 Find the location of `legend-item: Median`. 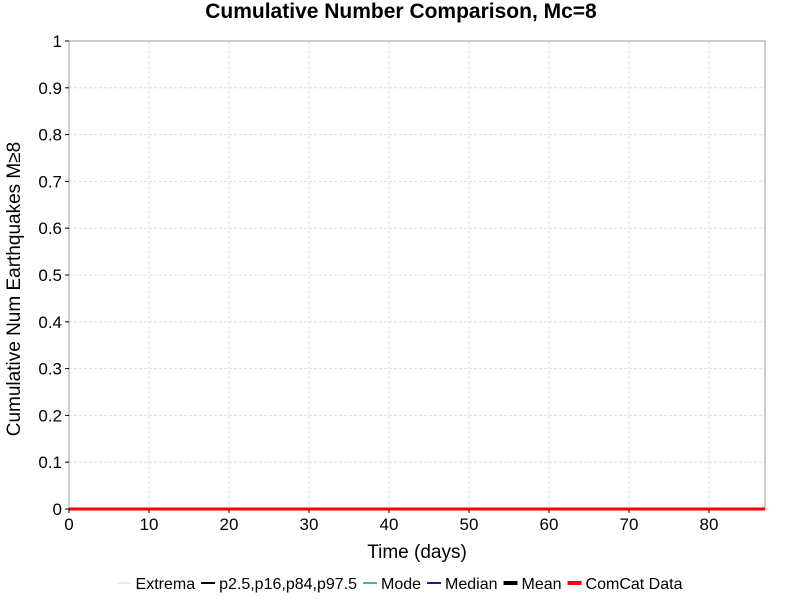

legend-item: Median is located at coordinates (462, 584).